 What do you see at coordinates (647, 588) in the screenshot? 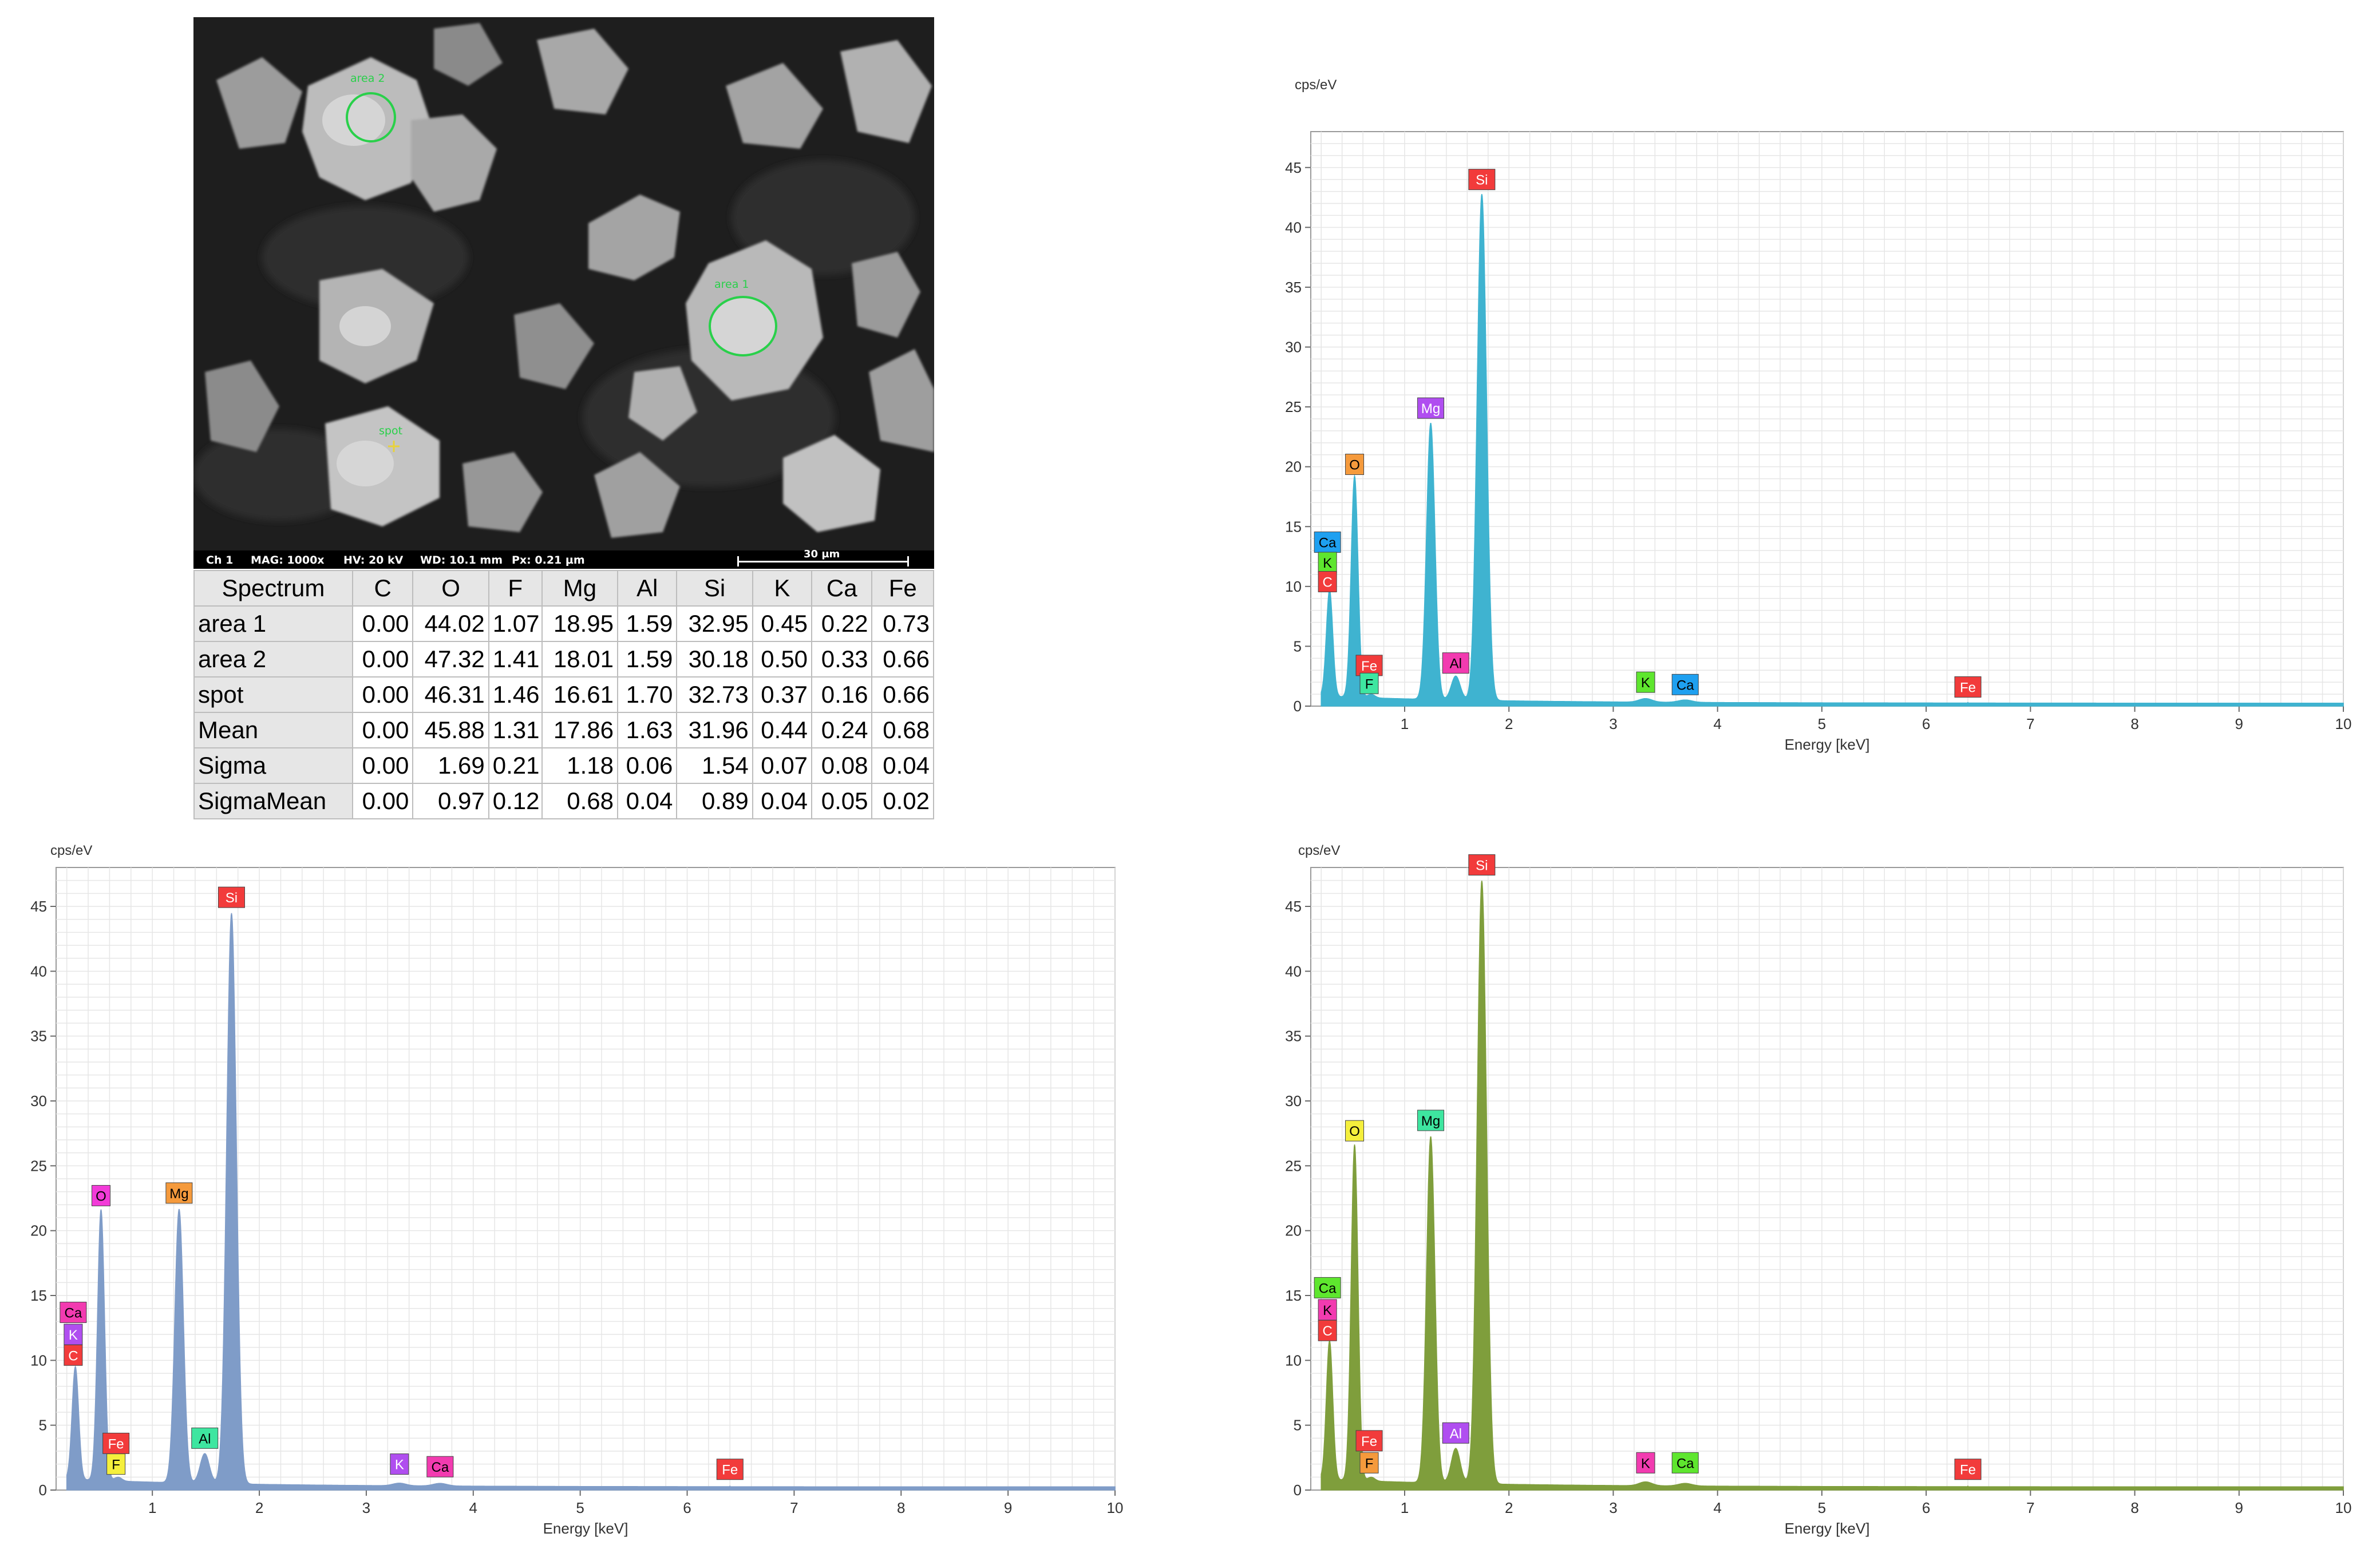
I see `table-header: Al` at bounding box center [647, 588].